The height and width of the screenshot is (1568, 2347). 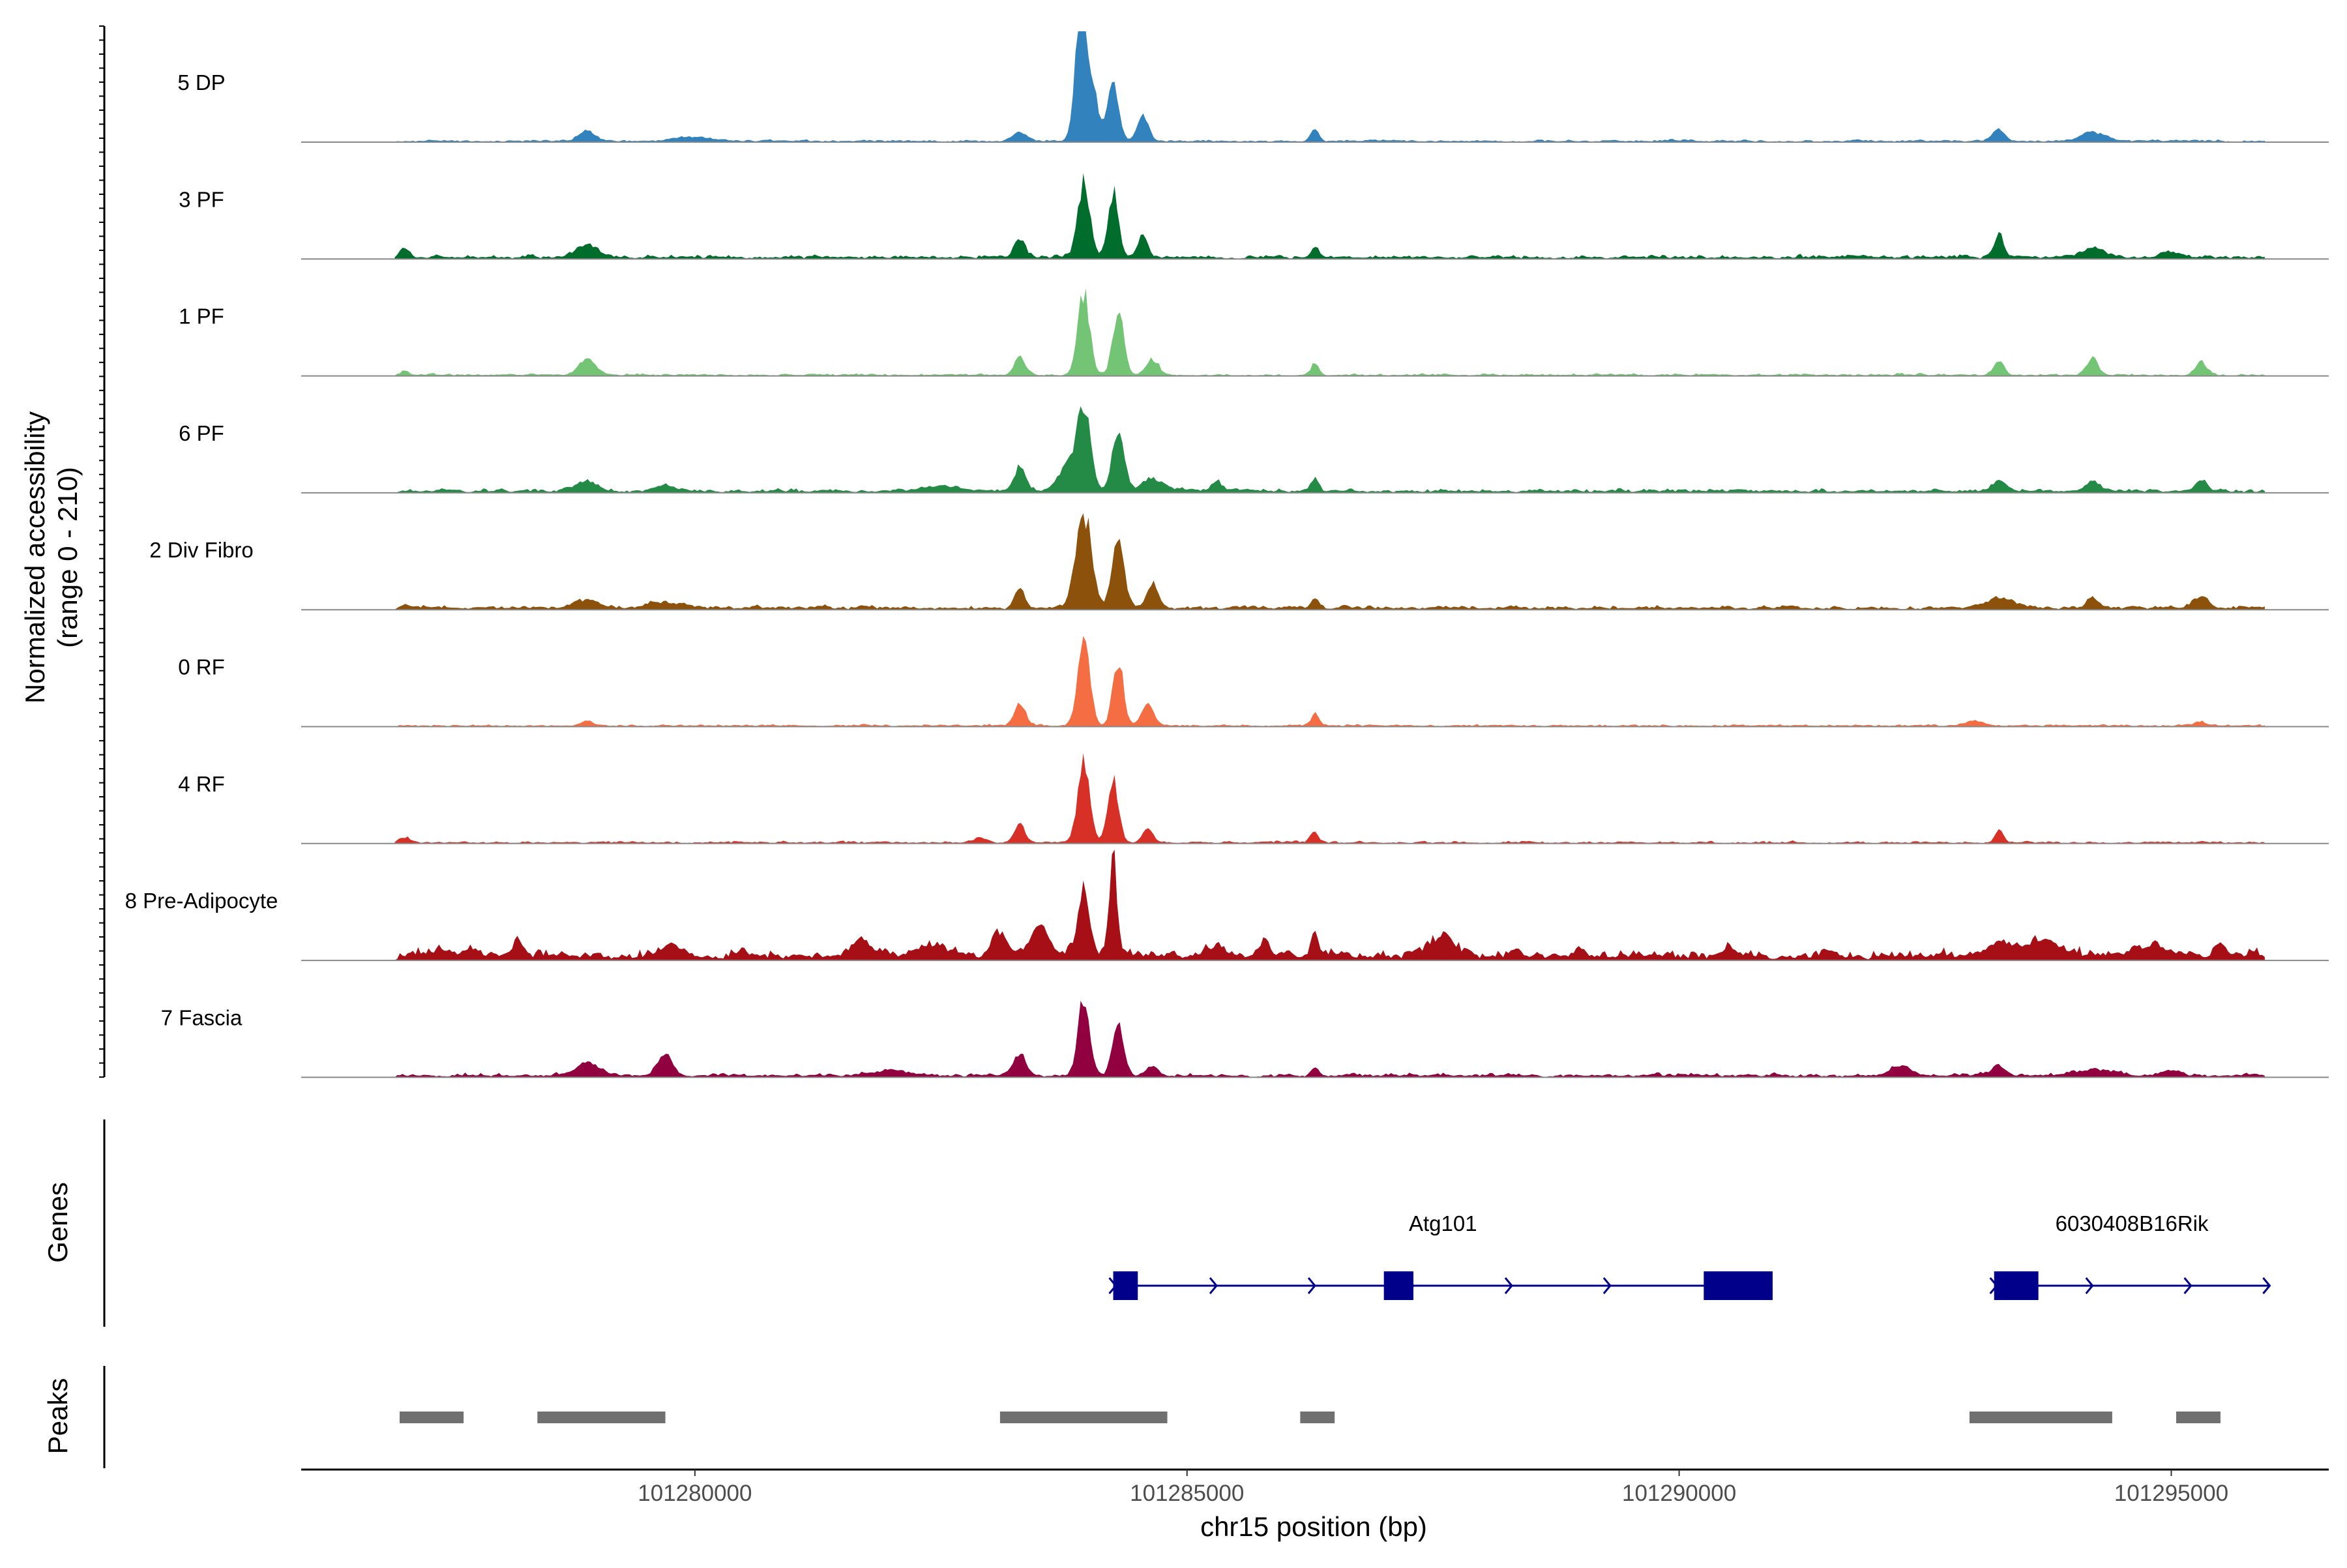 I want to click on x-tick-label: 101290000, so click(x=1679, y=1493).